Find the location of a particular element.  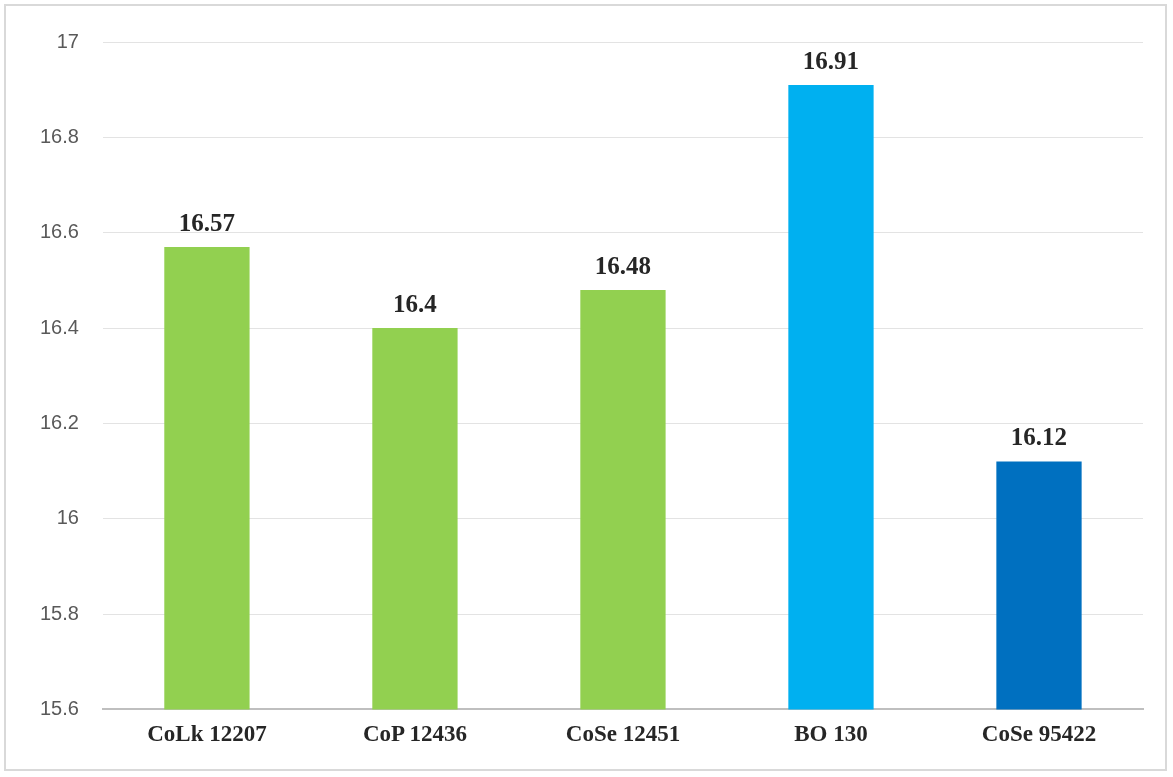

data-label: 16.57 is located at coordinates (207, 222).